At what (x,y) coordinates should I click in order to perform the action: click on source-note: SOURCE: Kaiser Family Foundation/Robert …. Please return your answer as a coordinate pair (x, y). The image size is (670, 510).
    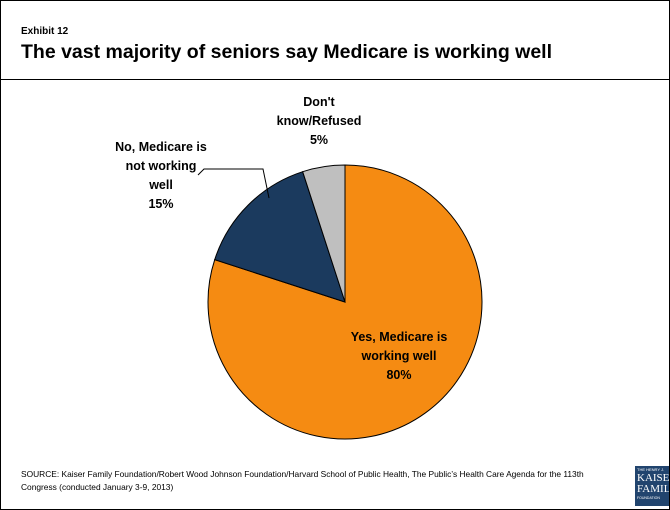
    Looking at the image, I should click on (302, 480).